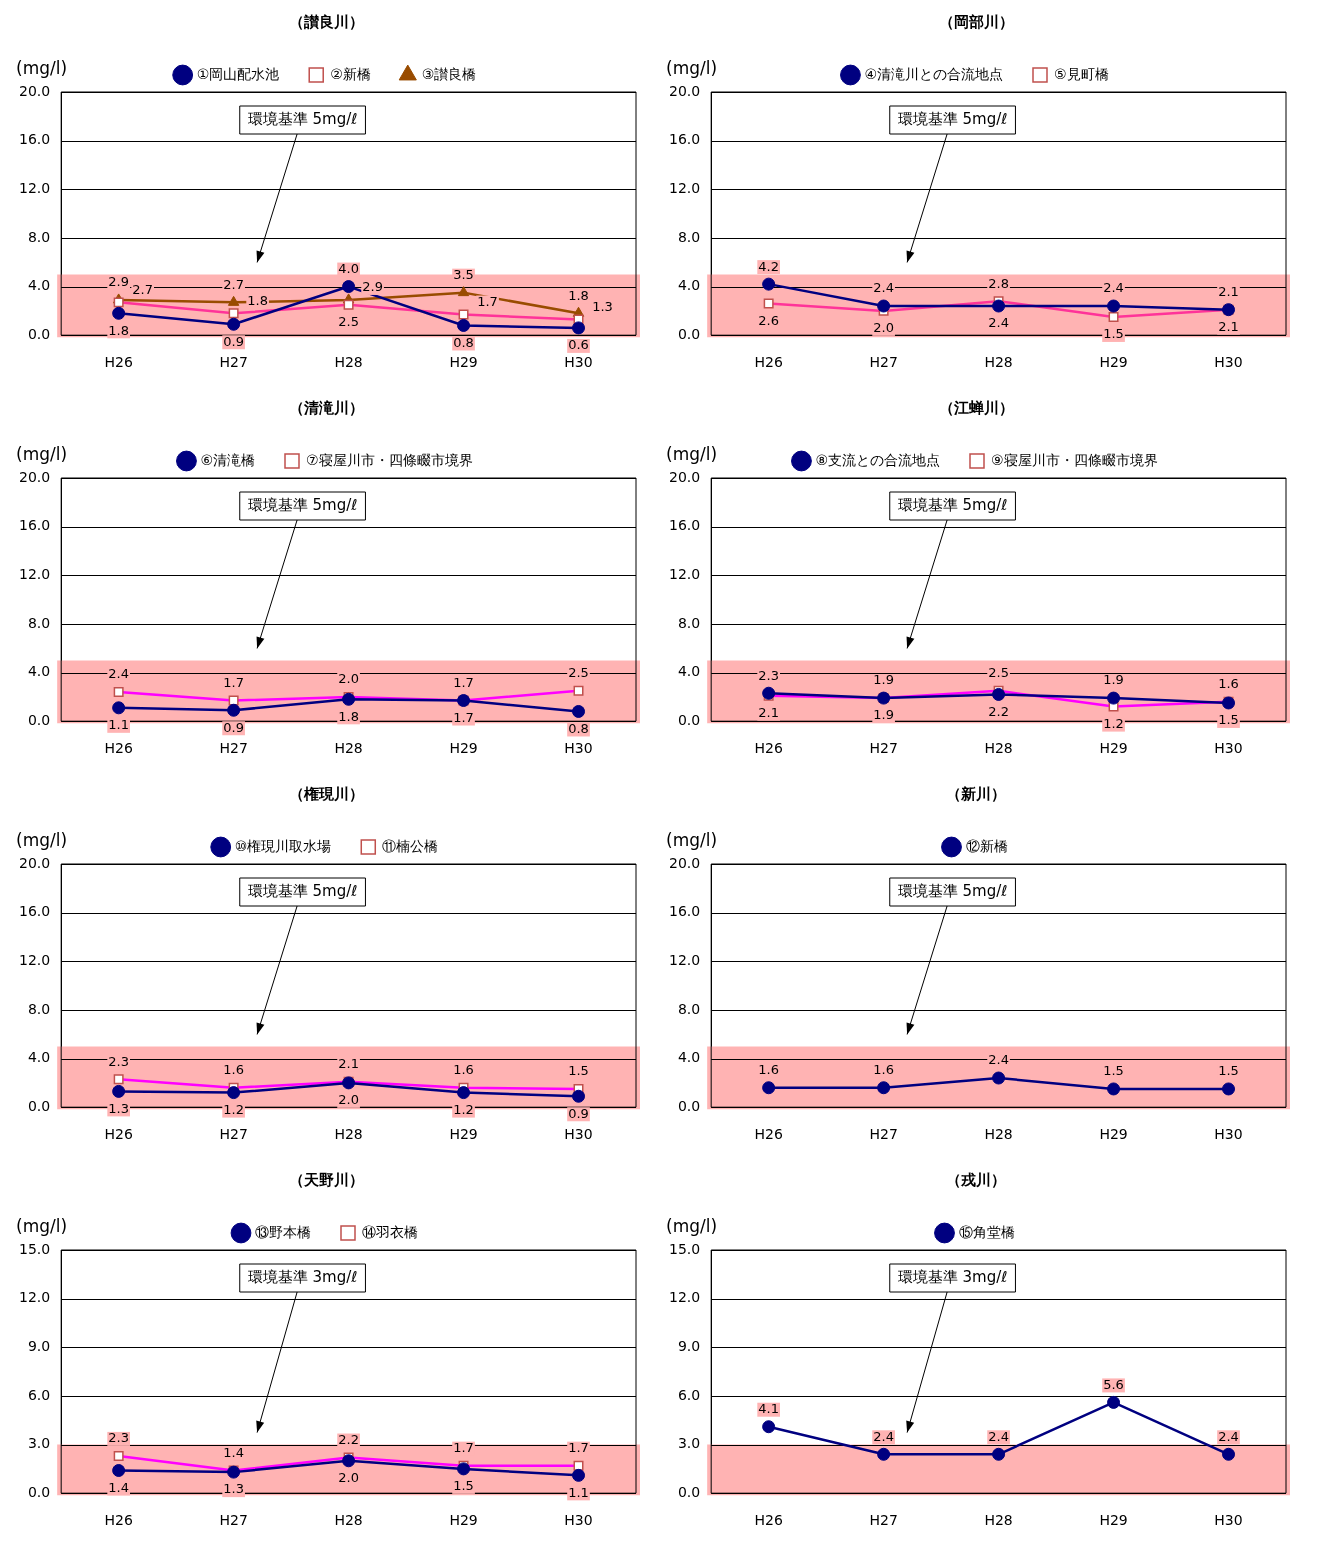  I want to click on y-tick-label: 8.0, so click(39, 1008).